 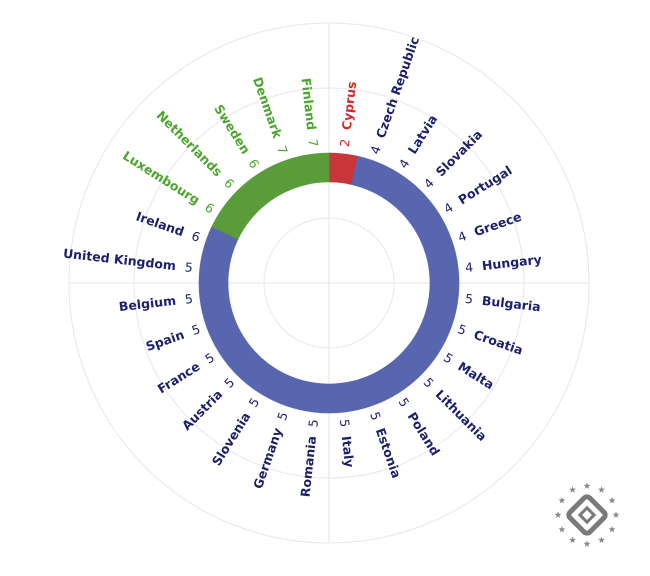 I want to click on value-label-estonia: 5, so click(x=375, y=416).